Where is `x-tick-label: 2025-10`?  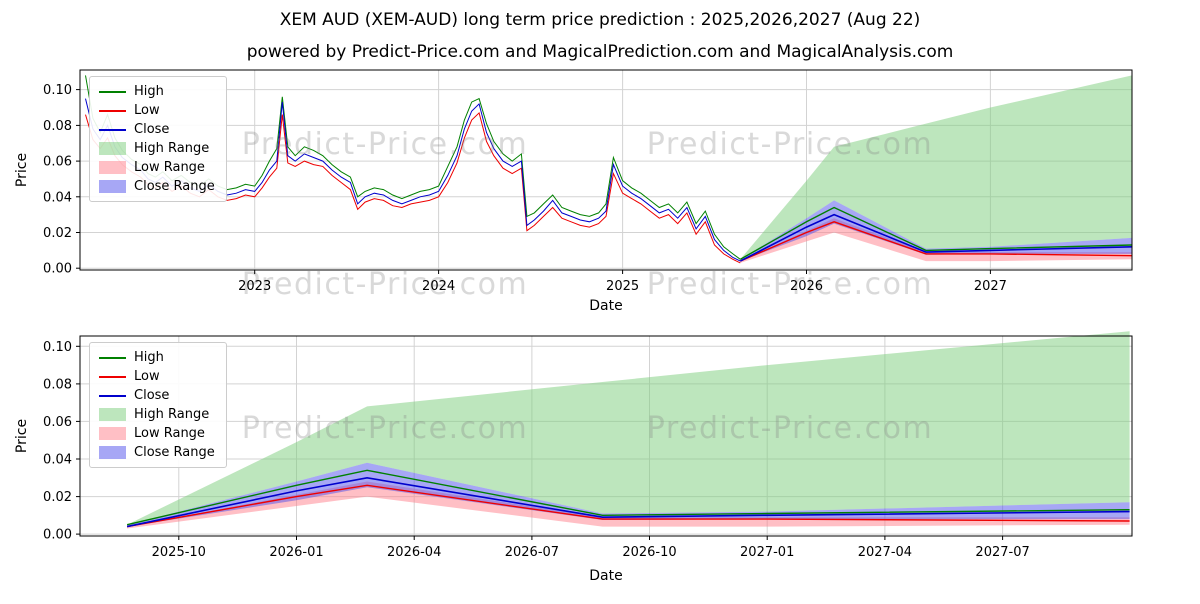 x-tick-label: 2025-10 is located at coordinates (179, 552).